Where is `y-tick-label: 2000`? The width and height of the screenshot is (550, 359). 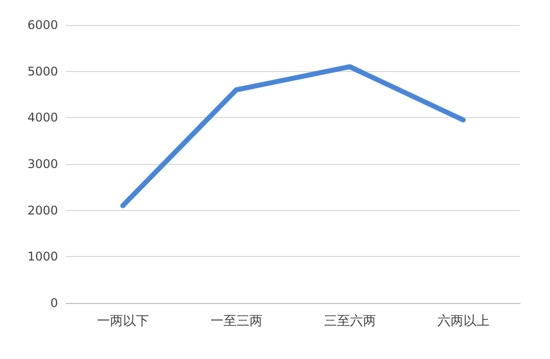
y-tick-label: 2000 is located at coordinates (42, 210).